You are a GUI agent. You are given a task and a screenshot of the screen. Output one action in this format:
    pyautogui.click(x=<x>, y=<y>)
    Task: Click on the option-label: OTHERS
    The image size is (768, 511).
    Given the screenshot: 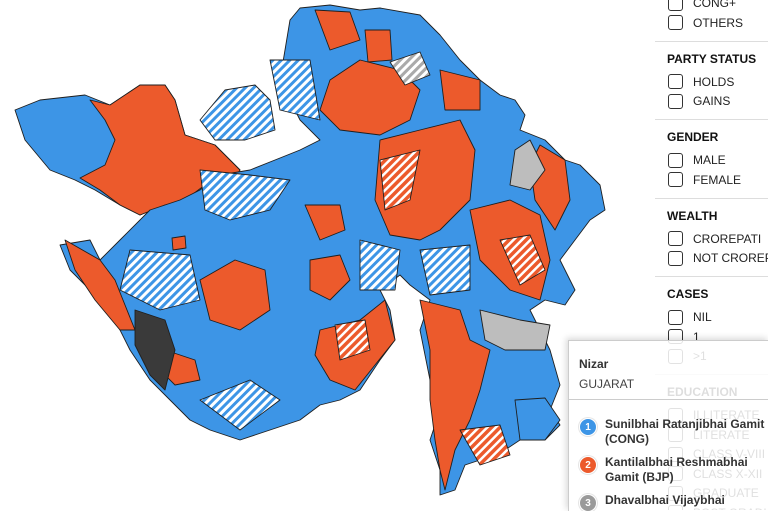 What is the action you would take?
    pyautogui.click(x=718, y=22)
    